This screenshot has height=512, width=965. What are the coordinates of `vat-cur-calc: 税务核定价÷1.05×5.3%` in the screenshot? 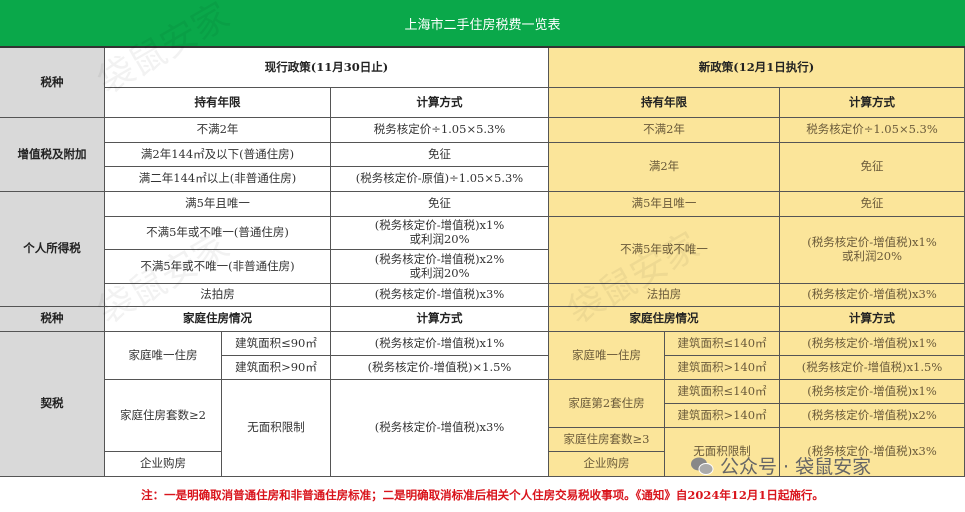 It's located at (440, 130).